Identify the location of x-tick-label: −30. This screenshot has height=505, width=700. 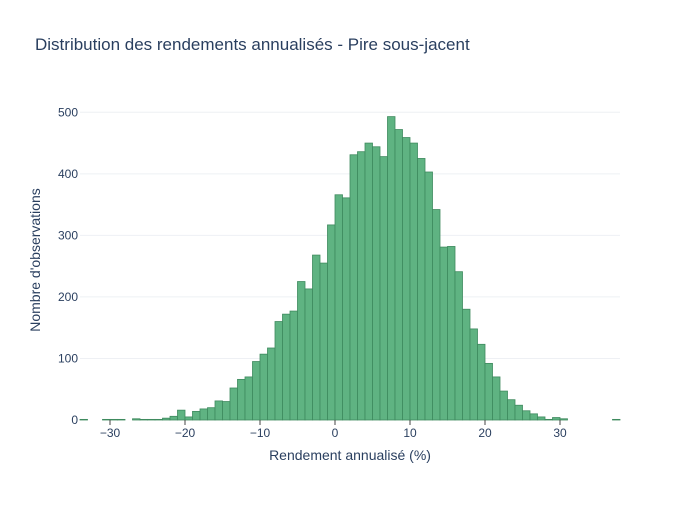
(110, 433).